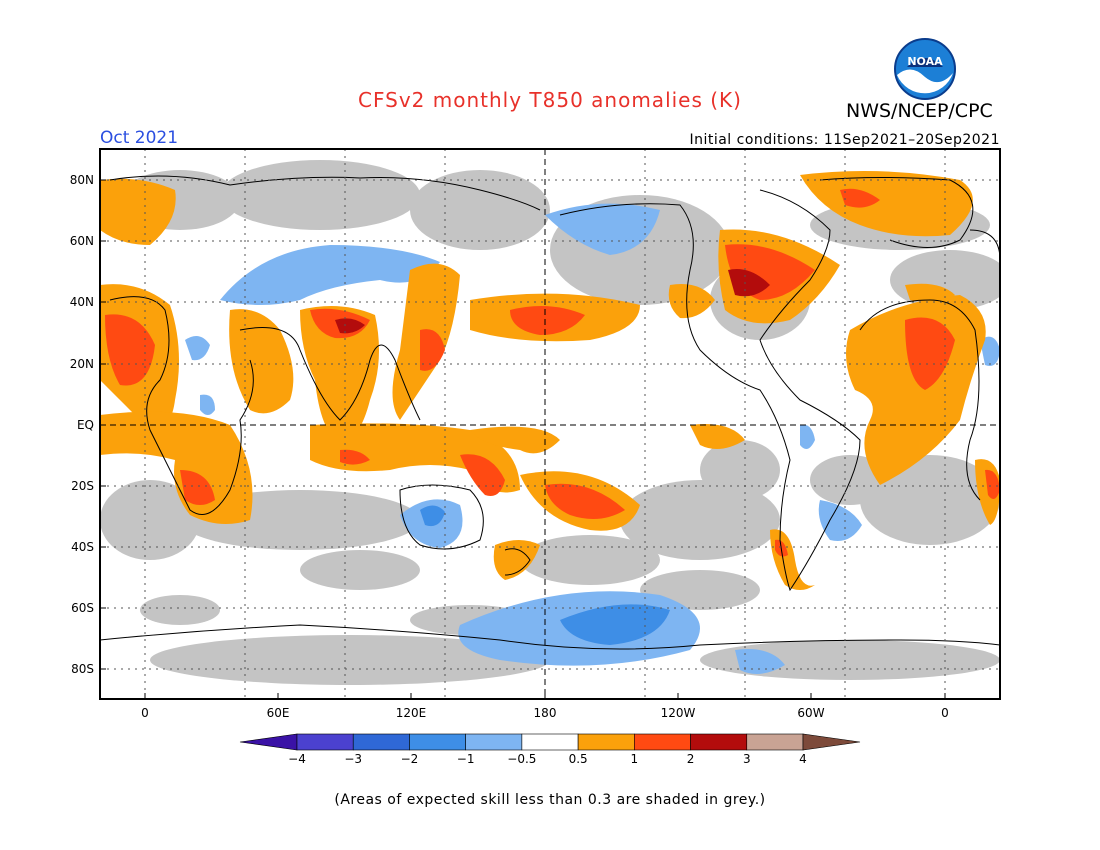 This screenshot has width=1100, height=850. What do you see at coordinates (81, 302) in the screenshot?
I see `lat-label: 40N` at bounding box center [81, 302].